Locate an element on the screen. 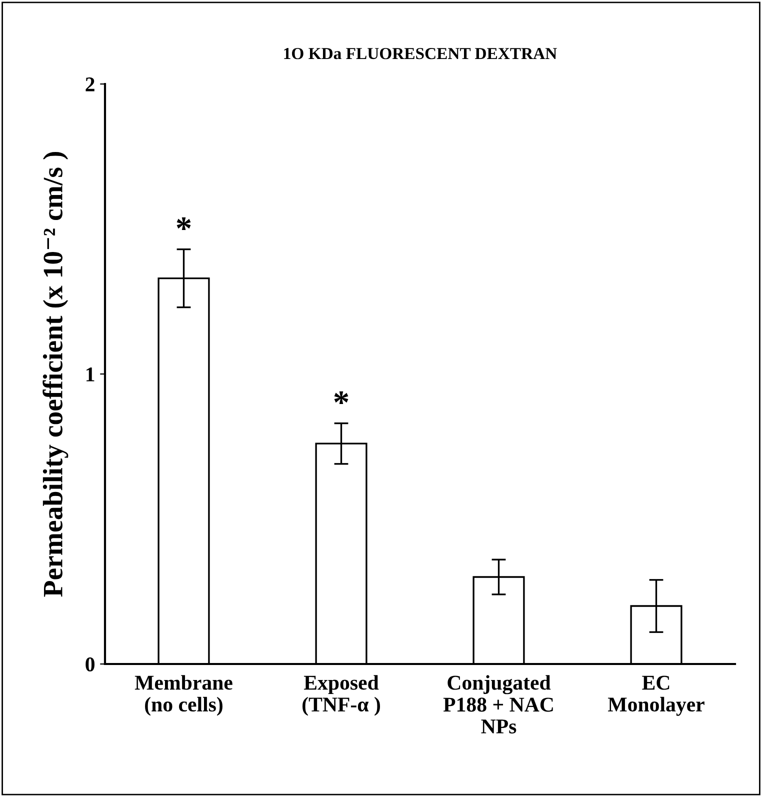 The height and width of the screenshot is (797, 762). y-tick-label: 0 is located at coordinates (90, 664).